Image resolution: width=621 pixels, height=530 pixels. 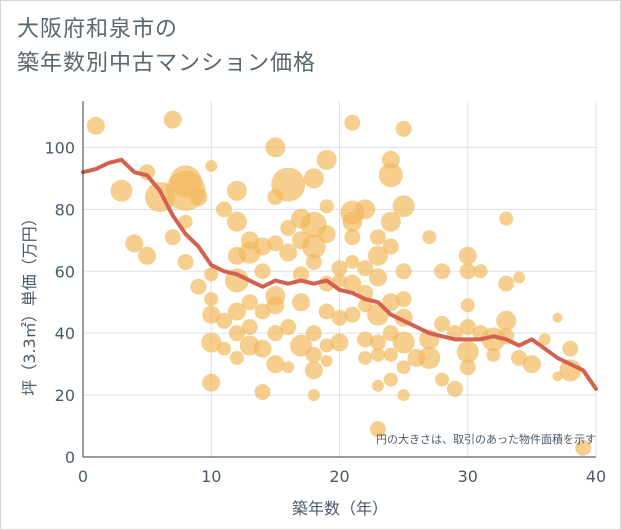 What do you see at coordinates (65, 333) in the screenshot?
I see `y-tick-label: 40` at bounding box center [65, 333].